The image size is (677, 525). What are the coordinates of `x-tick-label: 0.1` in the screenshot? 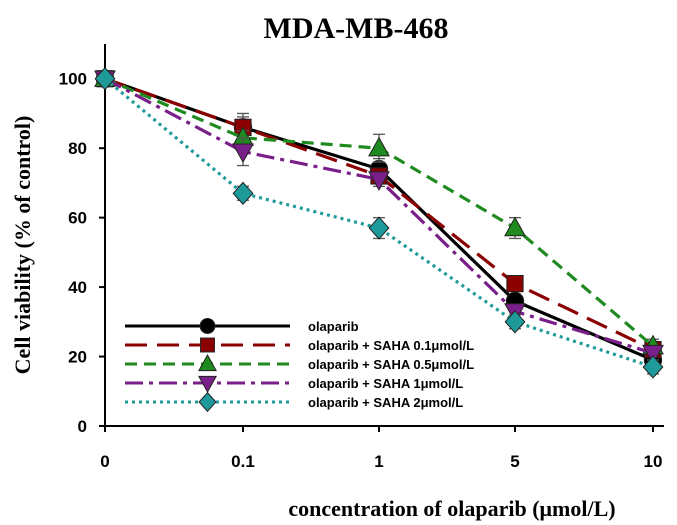 It's located at (243, 461).